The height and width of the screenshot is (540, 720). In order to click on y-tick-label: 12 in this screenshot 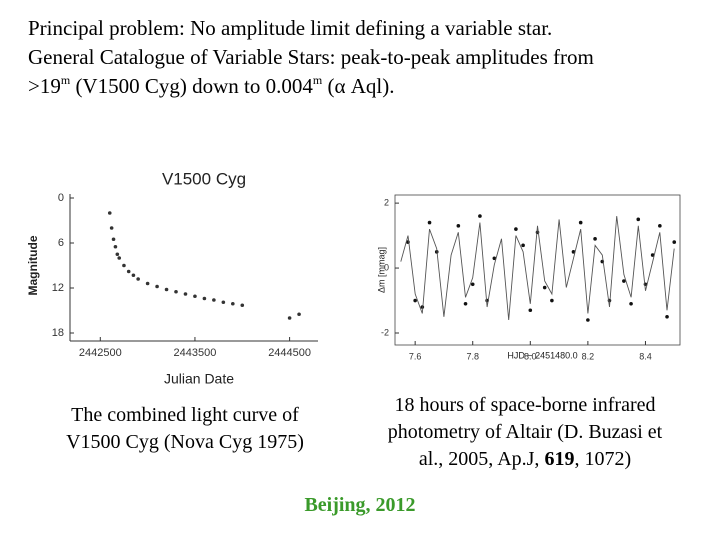, I will do `click(58, 288)`.